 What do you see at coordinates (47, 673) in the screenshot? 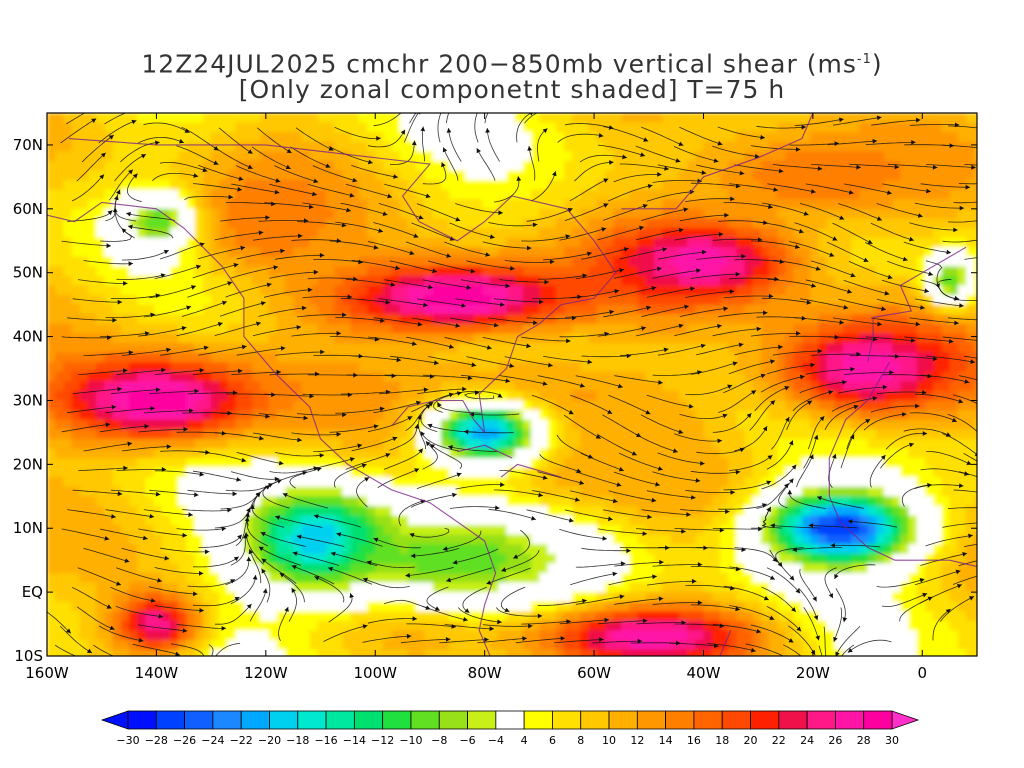
I see `lon-tick-label: 160W` at bounding box center [47, 673].